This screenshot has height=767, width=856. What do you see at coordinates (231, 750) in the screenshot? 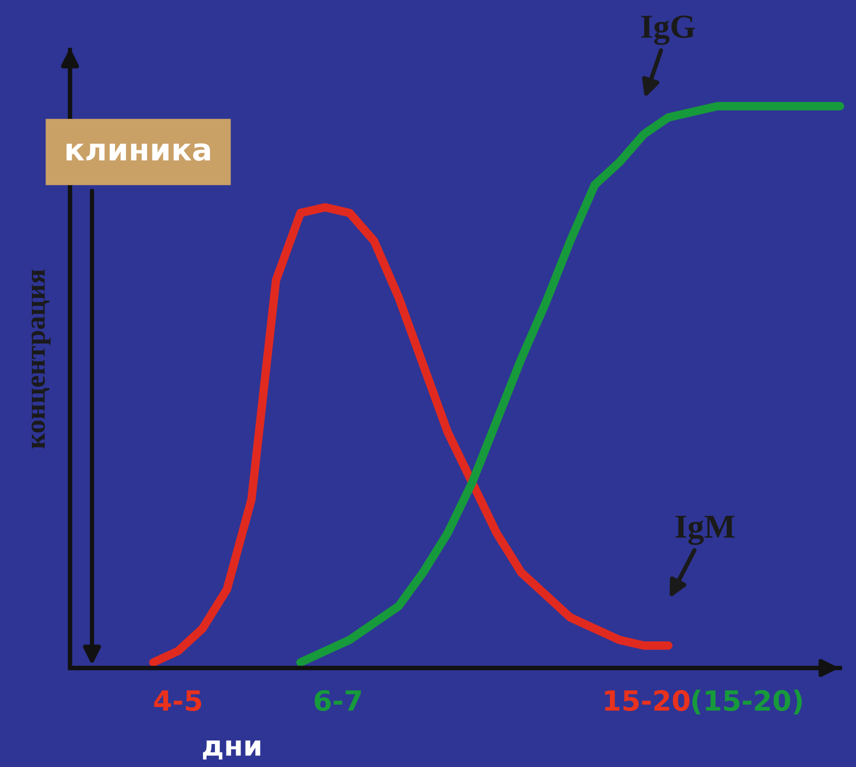
I see `x-axis-title: дни` at bounding box center [231, 750].